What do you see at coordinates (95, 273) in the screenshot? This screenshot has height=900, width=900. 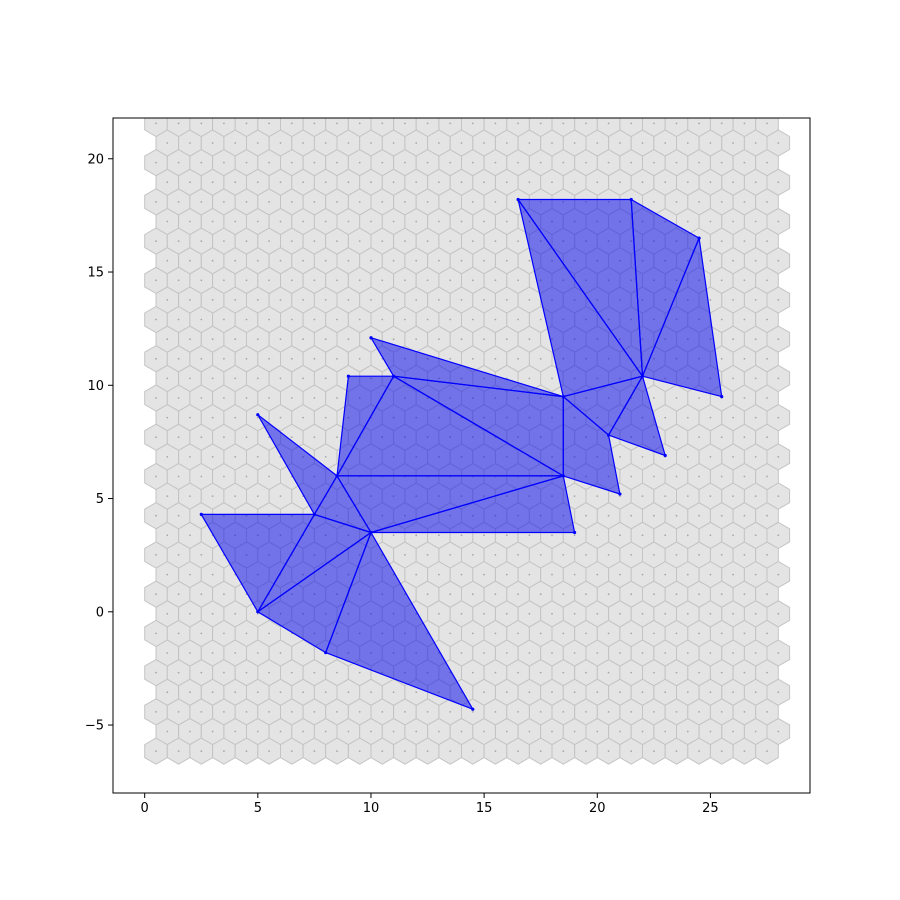 I see `y-tick-label: 15` at bounding box center [95, 273].